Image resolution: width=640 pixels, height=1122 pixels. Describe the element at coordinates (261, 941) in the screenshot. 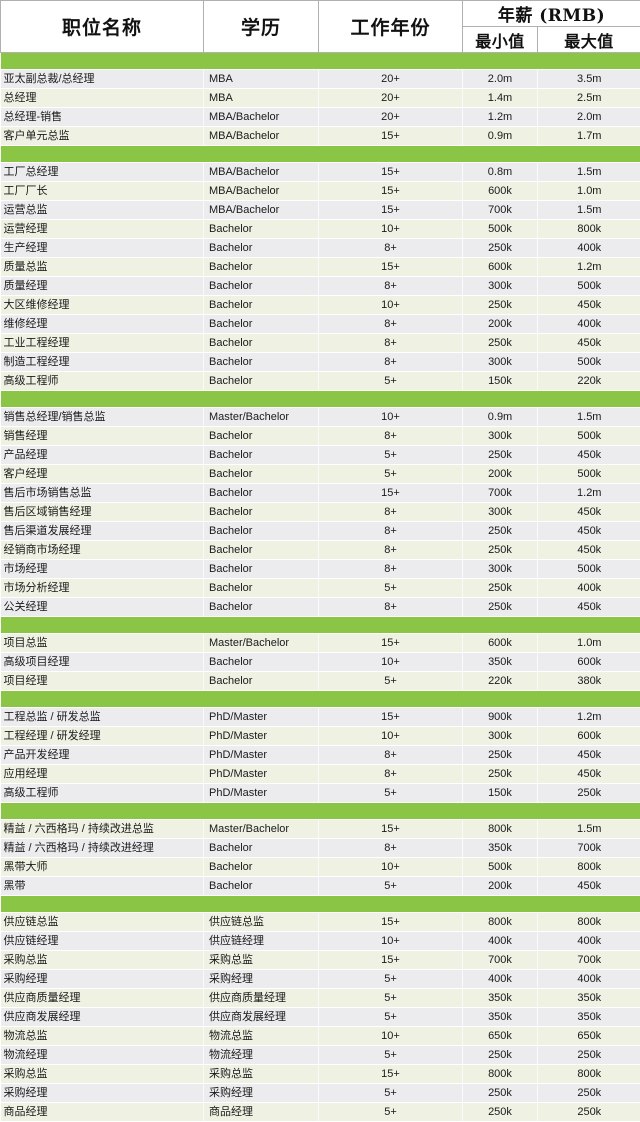

I see `cell-education: 供应链经理` at that location.